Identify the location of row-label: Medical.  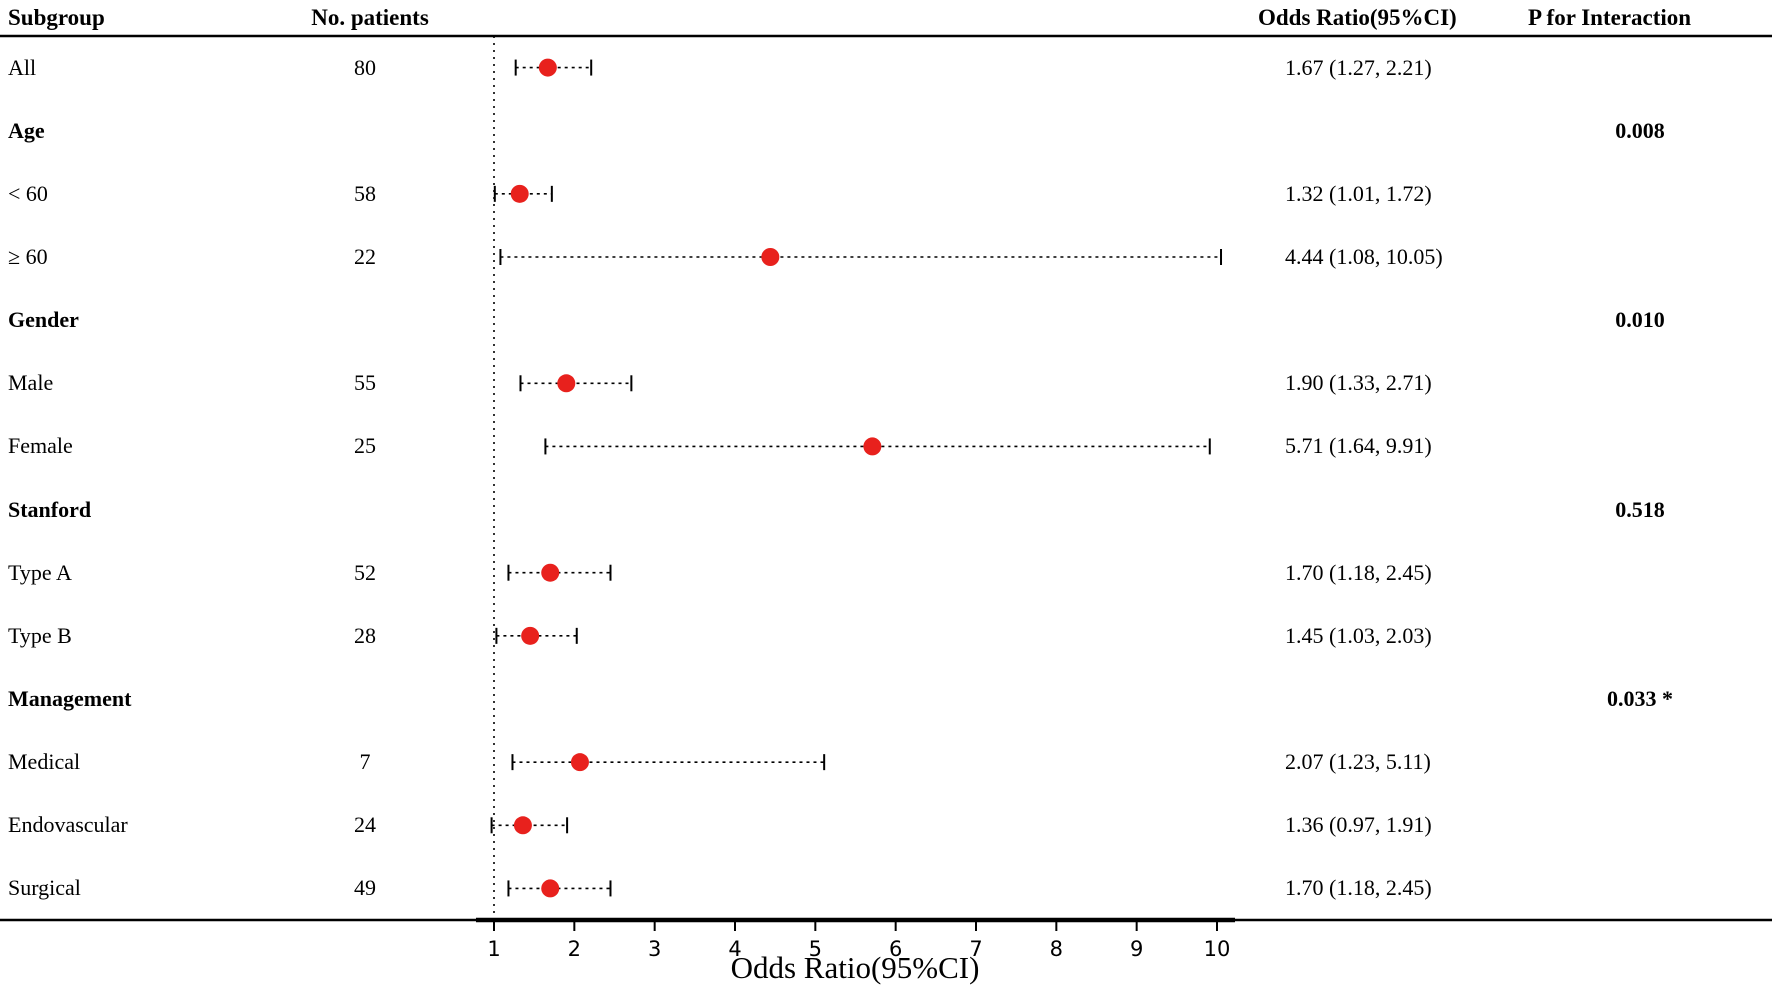
(44, 762).